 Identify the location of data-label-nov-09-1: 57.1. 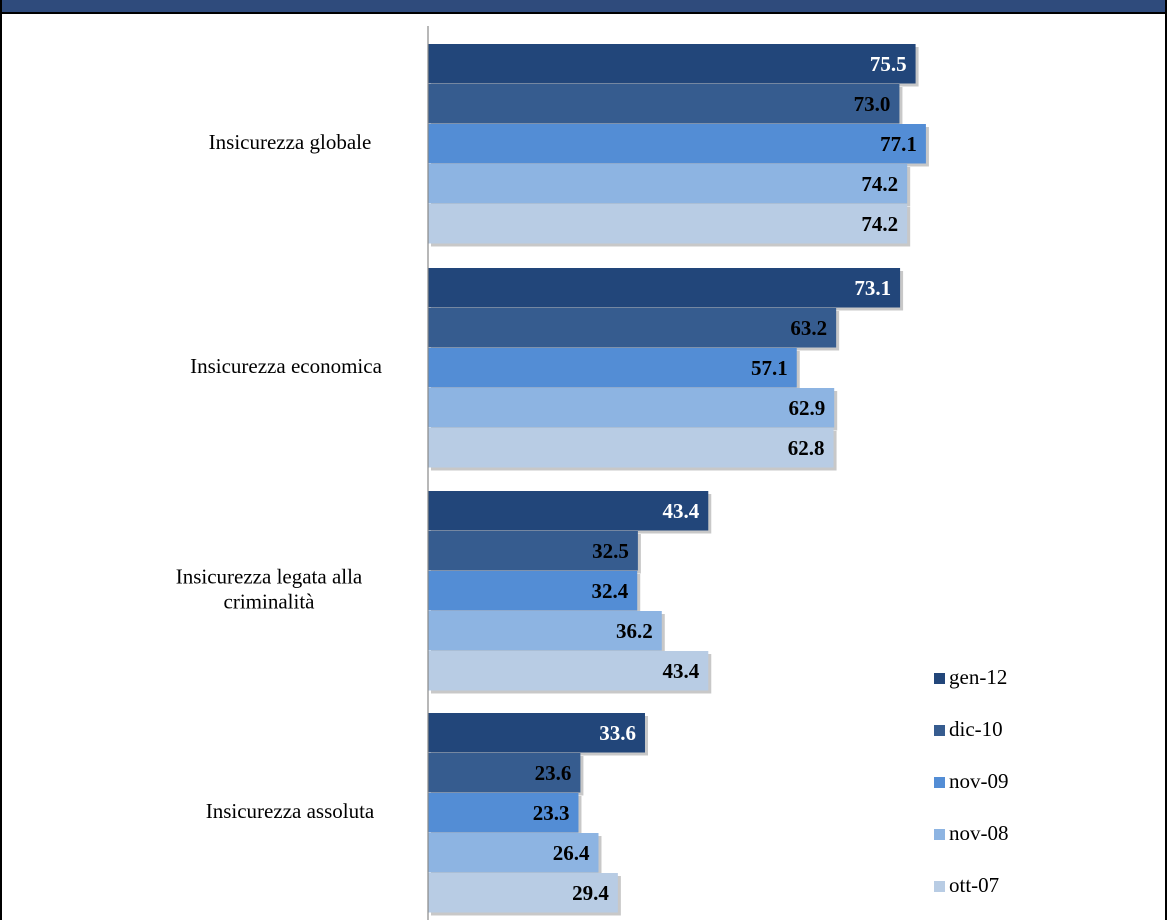
(769, 368).